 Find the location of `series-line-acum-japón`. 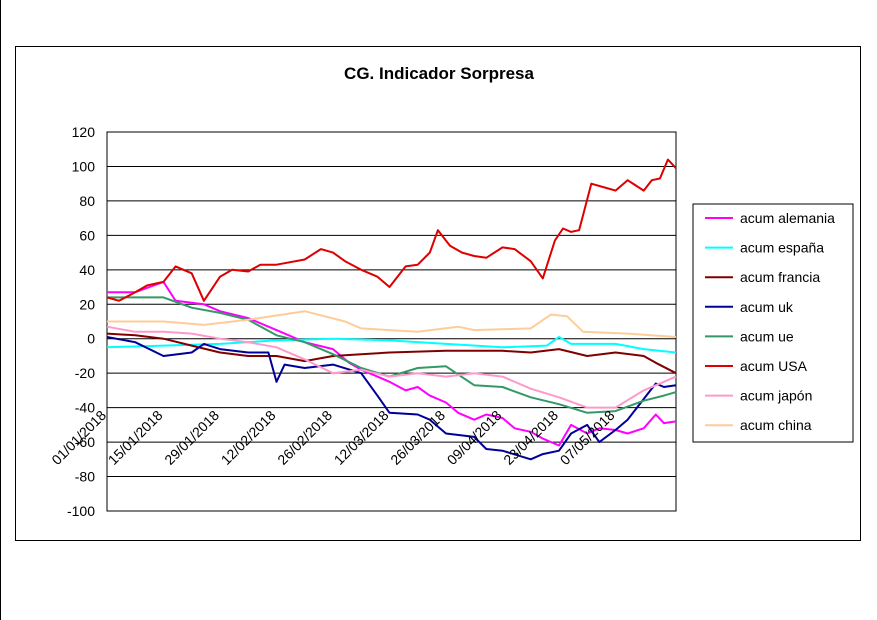

series-line-acum-japón is located at coordinates (391, 367).